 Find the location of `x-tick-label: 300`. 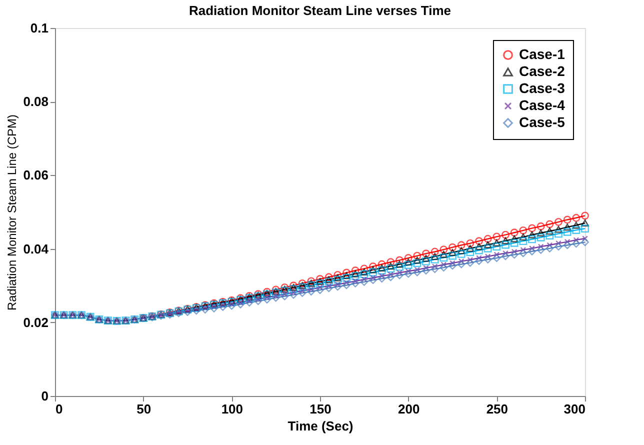

x-tick-label: 300 is located at coordinates (575, 409).